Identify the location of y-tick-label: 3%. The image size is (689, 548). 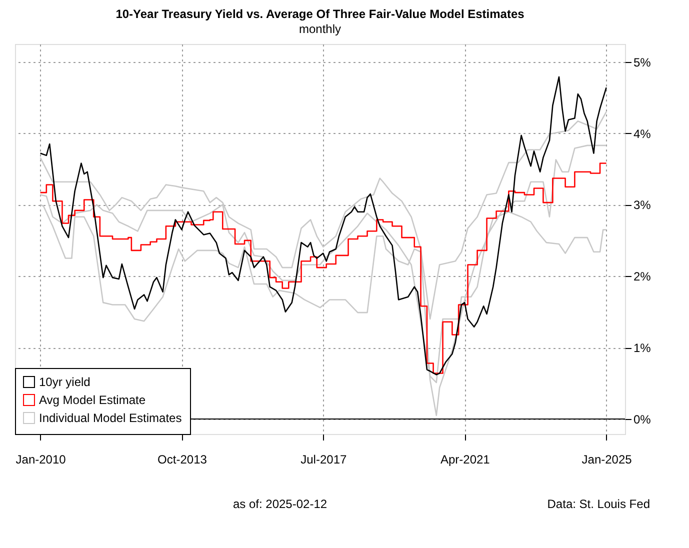
(643, 205).